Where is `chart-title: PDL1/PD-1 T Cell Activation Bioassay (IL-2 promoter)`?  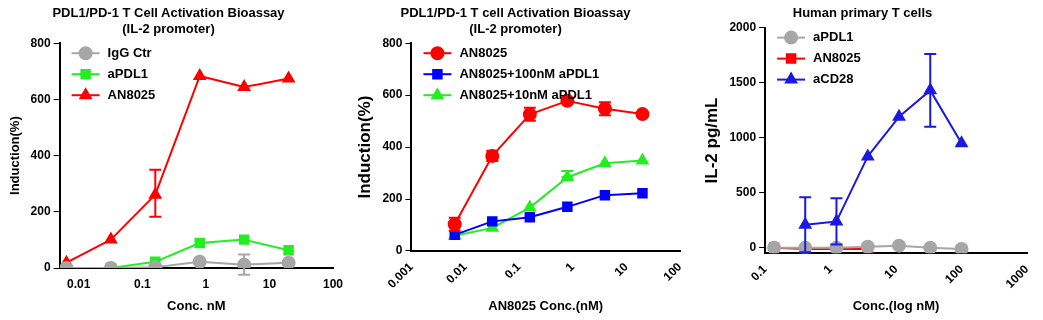
chart-title: PDL1/PD-1 T Cell Activation Bioassay (IL-2 promoter) is located at coordinates (169, 20).